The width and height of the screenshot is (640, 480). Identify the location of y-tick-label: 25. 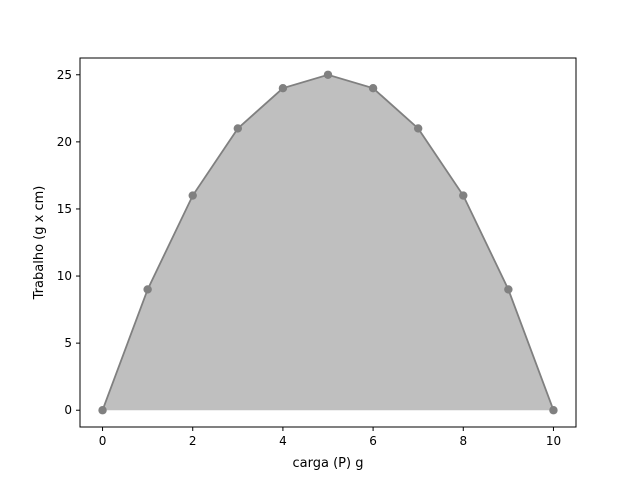
(64, 75).